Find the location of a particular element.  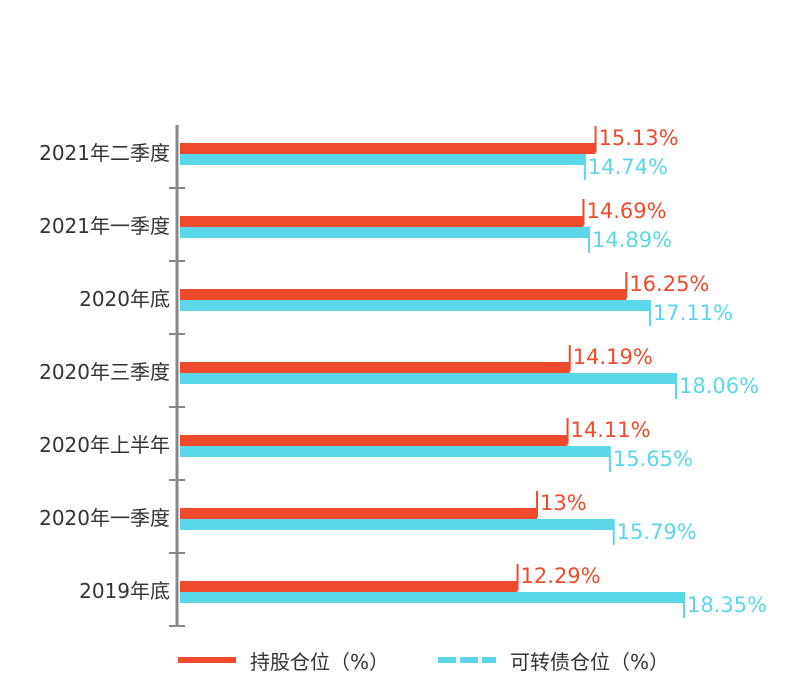

legend-item-holding: 持股仓位（%） is located at coordinates (284, 661).